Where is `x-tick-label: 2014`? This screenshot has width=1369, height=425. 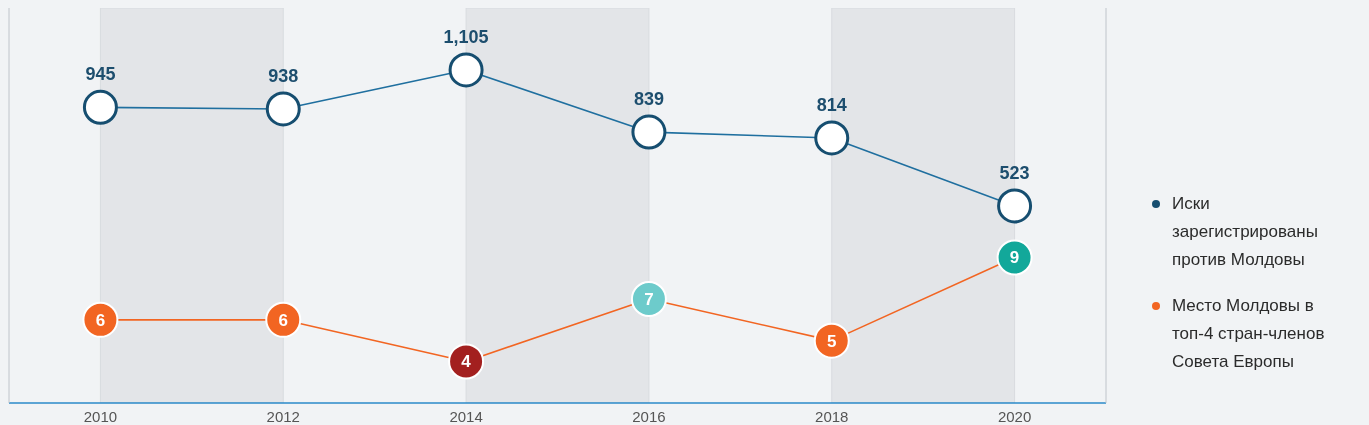 x-tick-label: 2014 is located at coordinates (466, 416).